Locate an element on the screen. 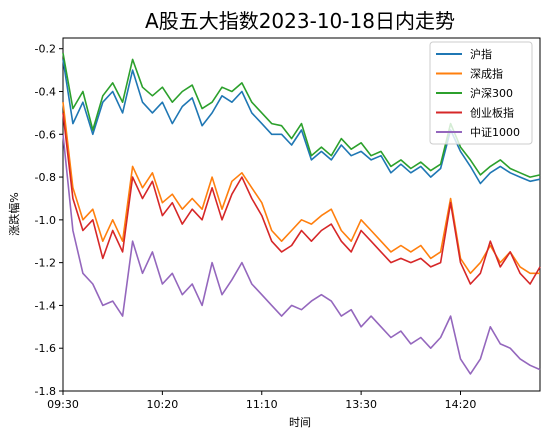 This screenshot has height=439, width=549. y-tick-label: -0.4 is located at coordinates (45, 91).